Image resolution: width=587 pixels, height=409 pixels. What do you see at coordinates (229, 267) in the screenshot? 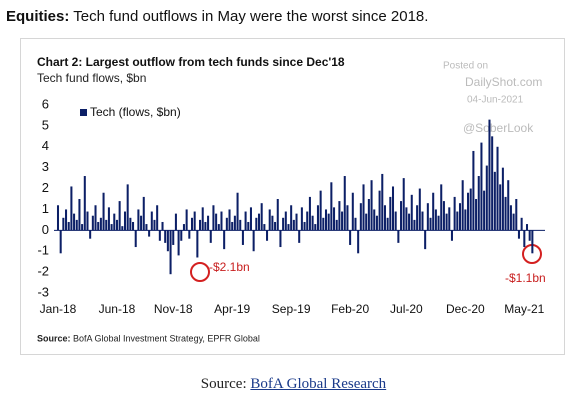
I see `annotation: -$2.1bn` at bounding box center [229, 267].